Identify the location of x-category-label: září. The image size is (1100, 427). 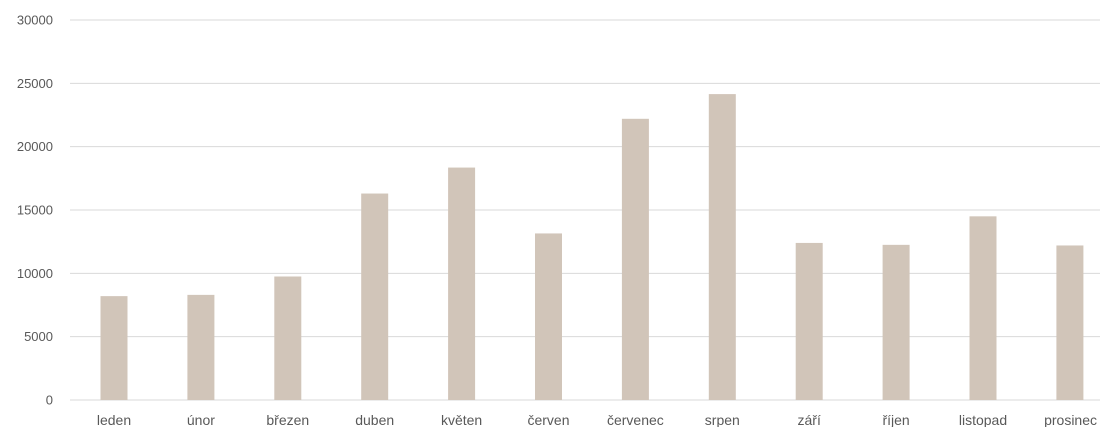
(809, 419).